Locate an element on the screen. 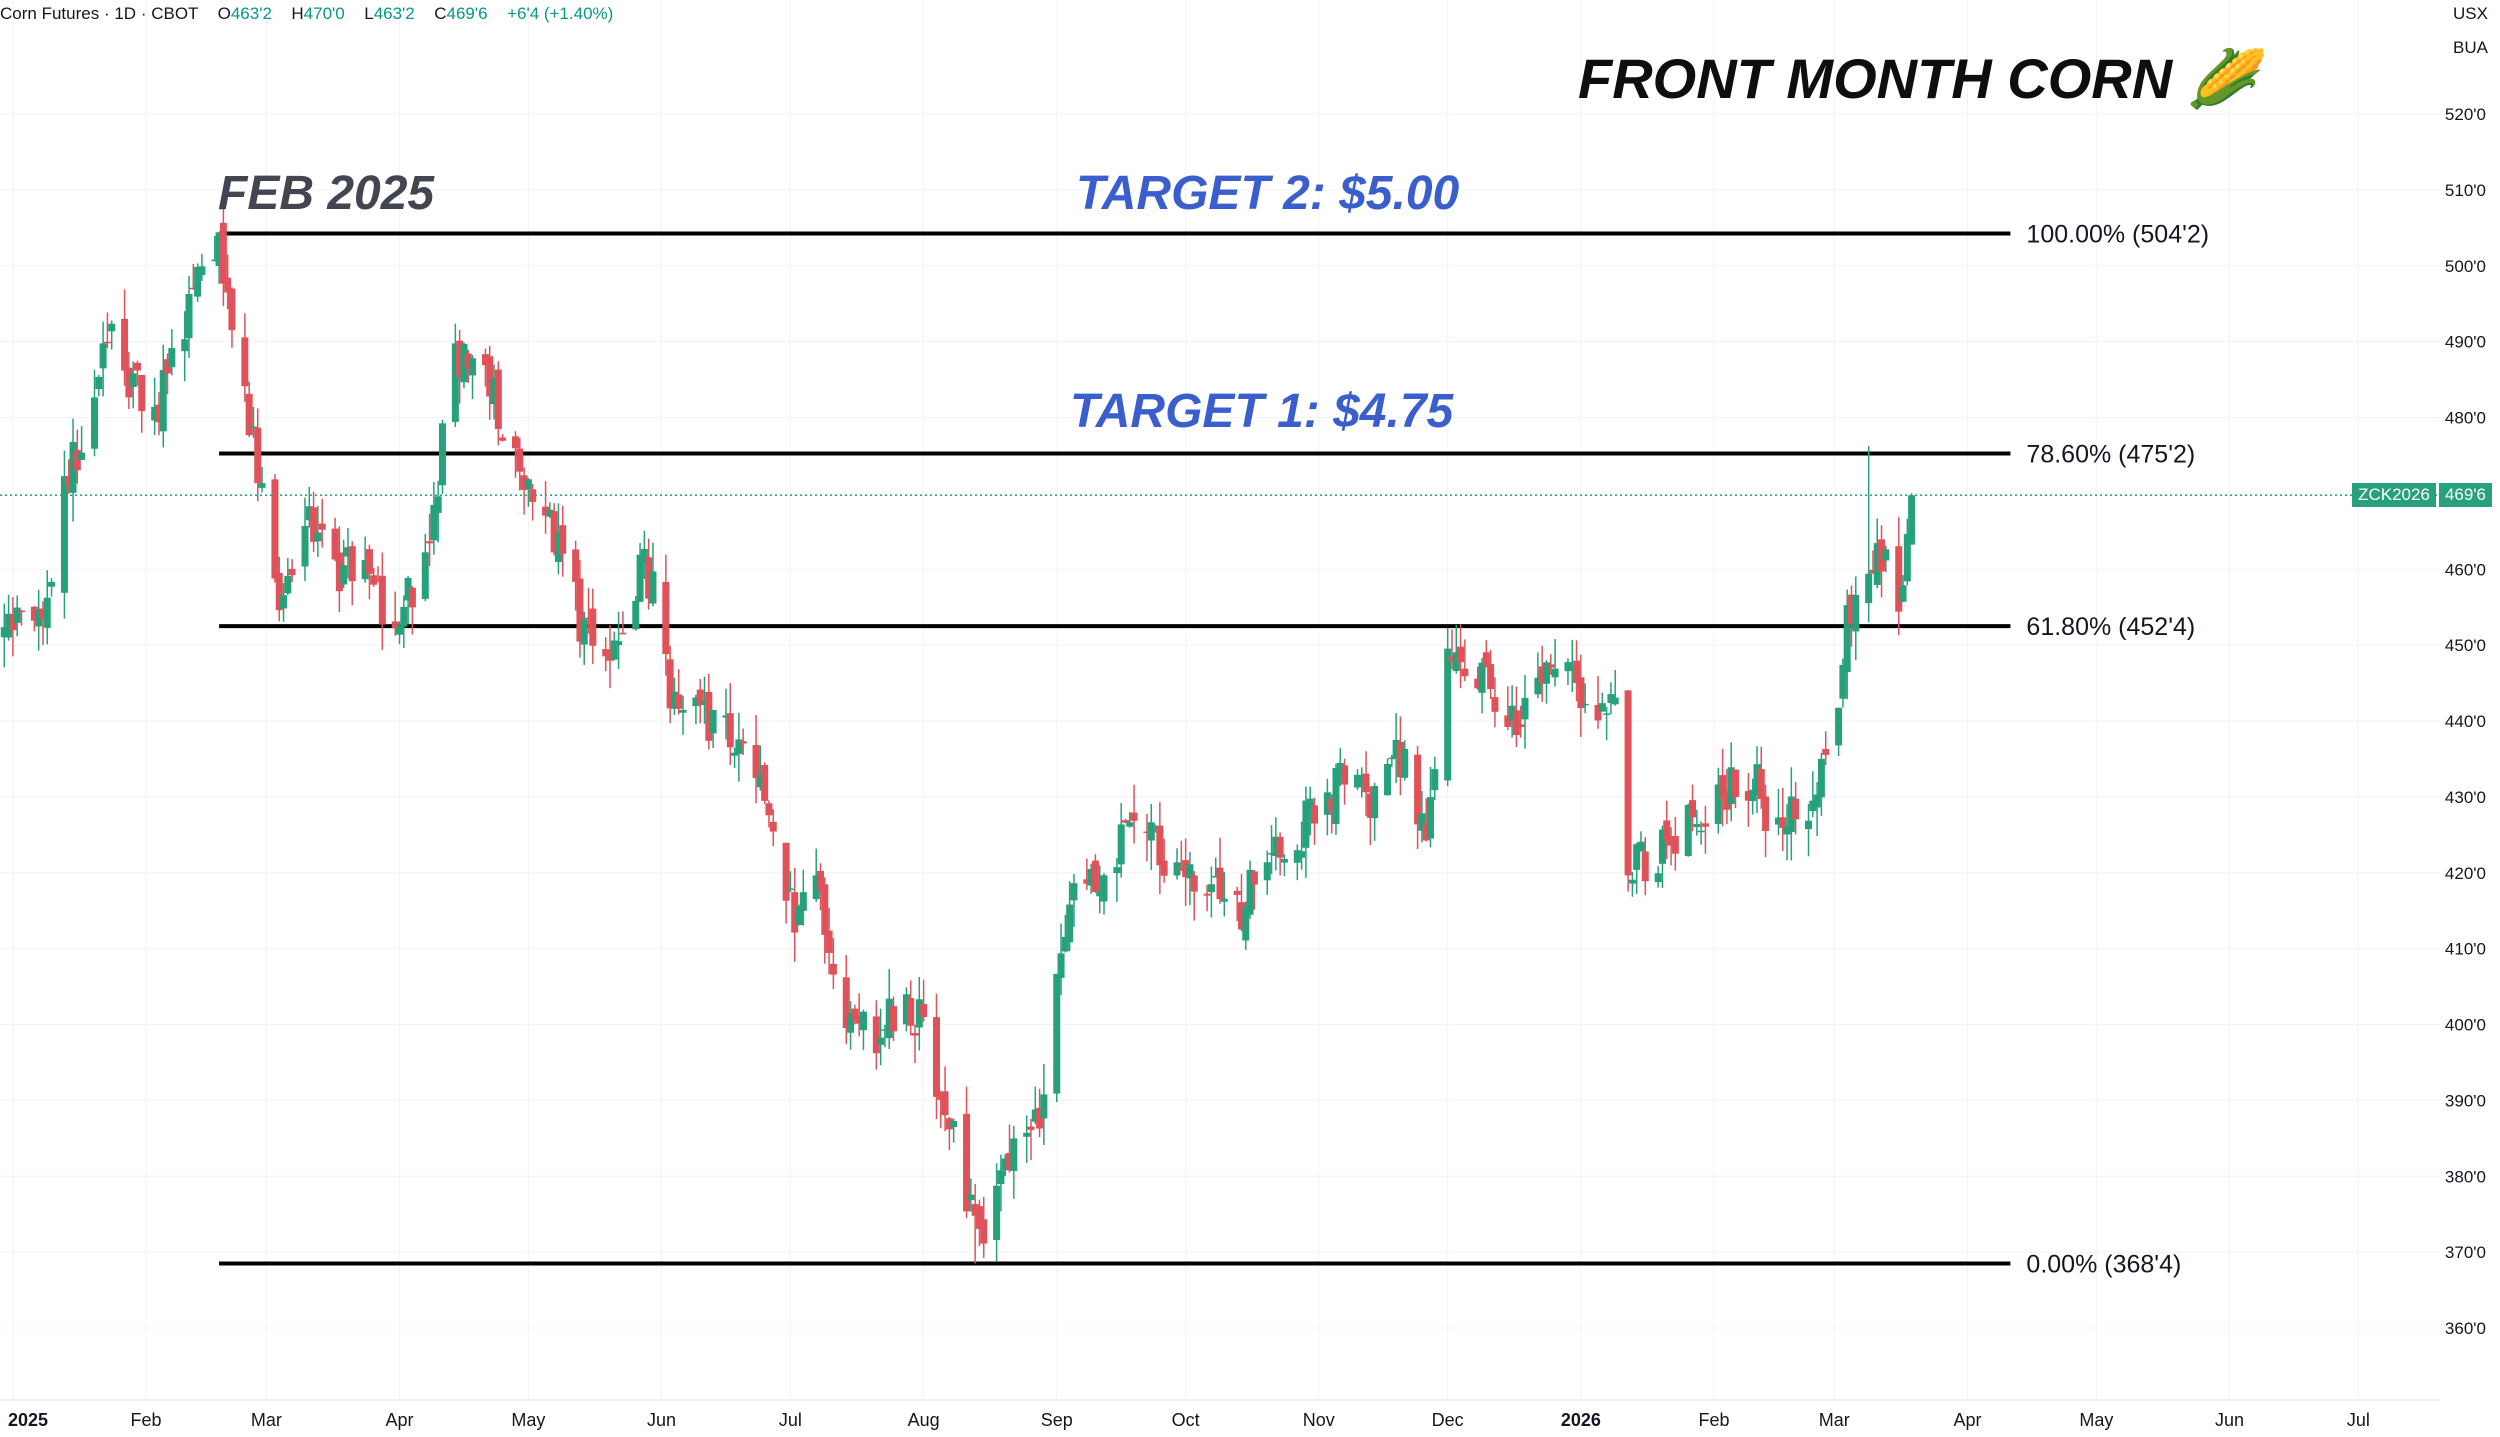 This screenshot has width=2500, height=1437. y-tick-label: 480'0 is located at coordinates (2465, 418).